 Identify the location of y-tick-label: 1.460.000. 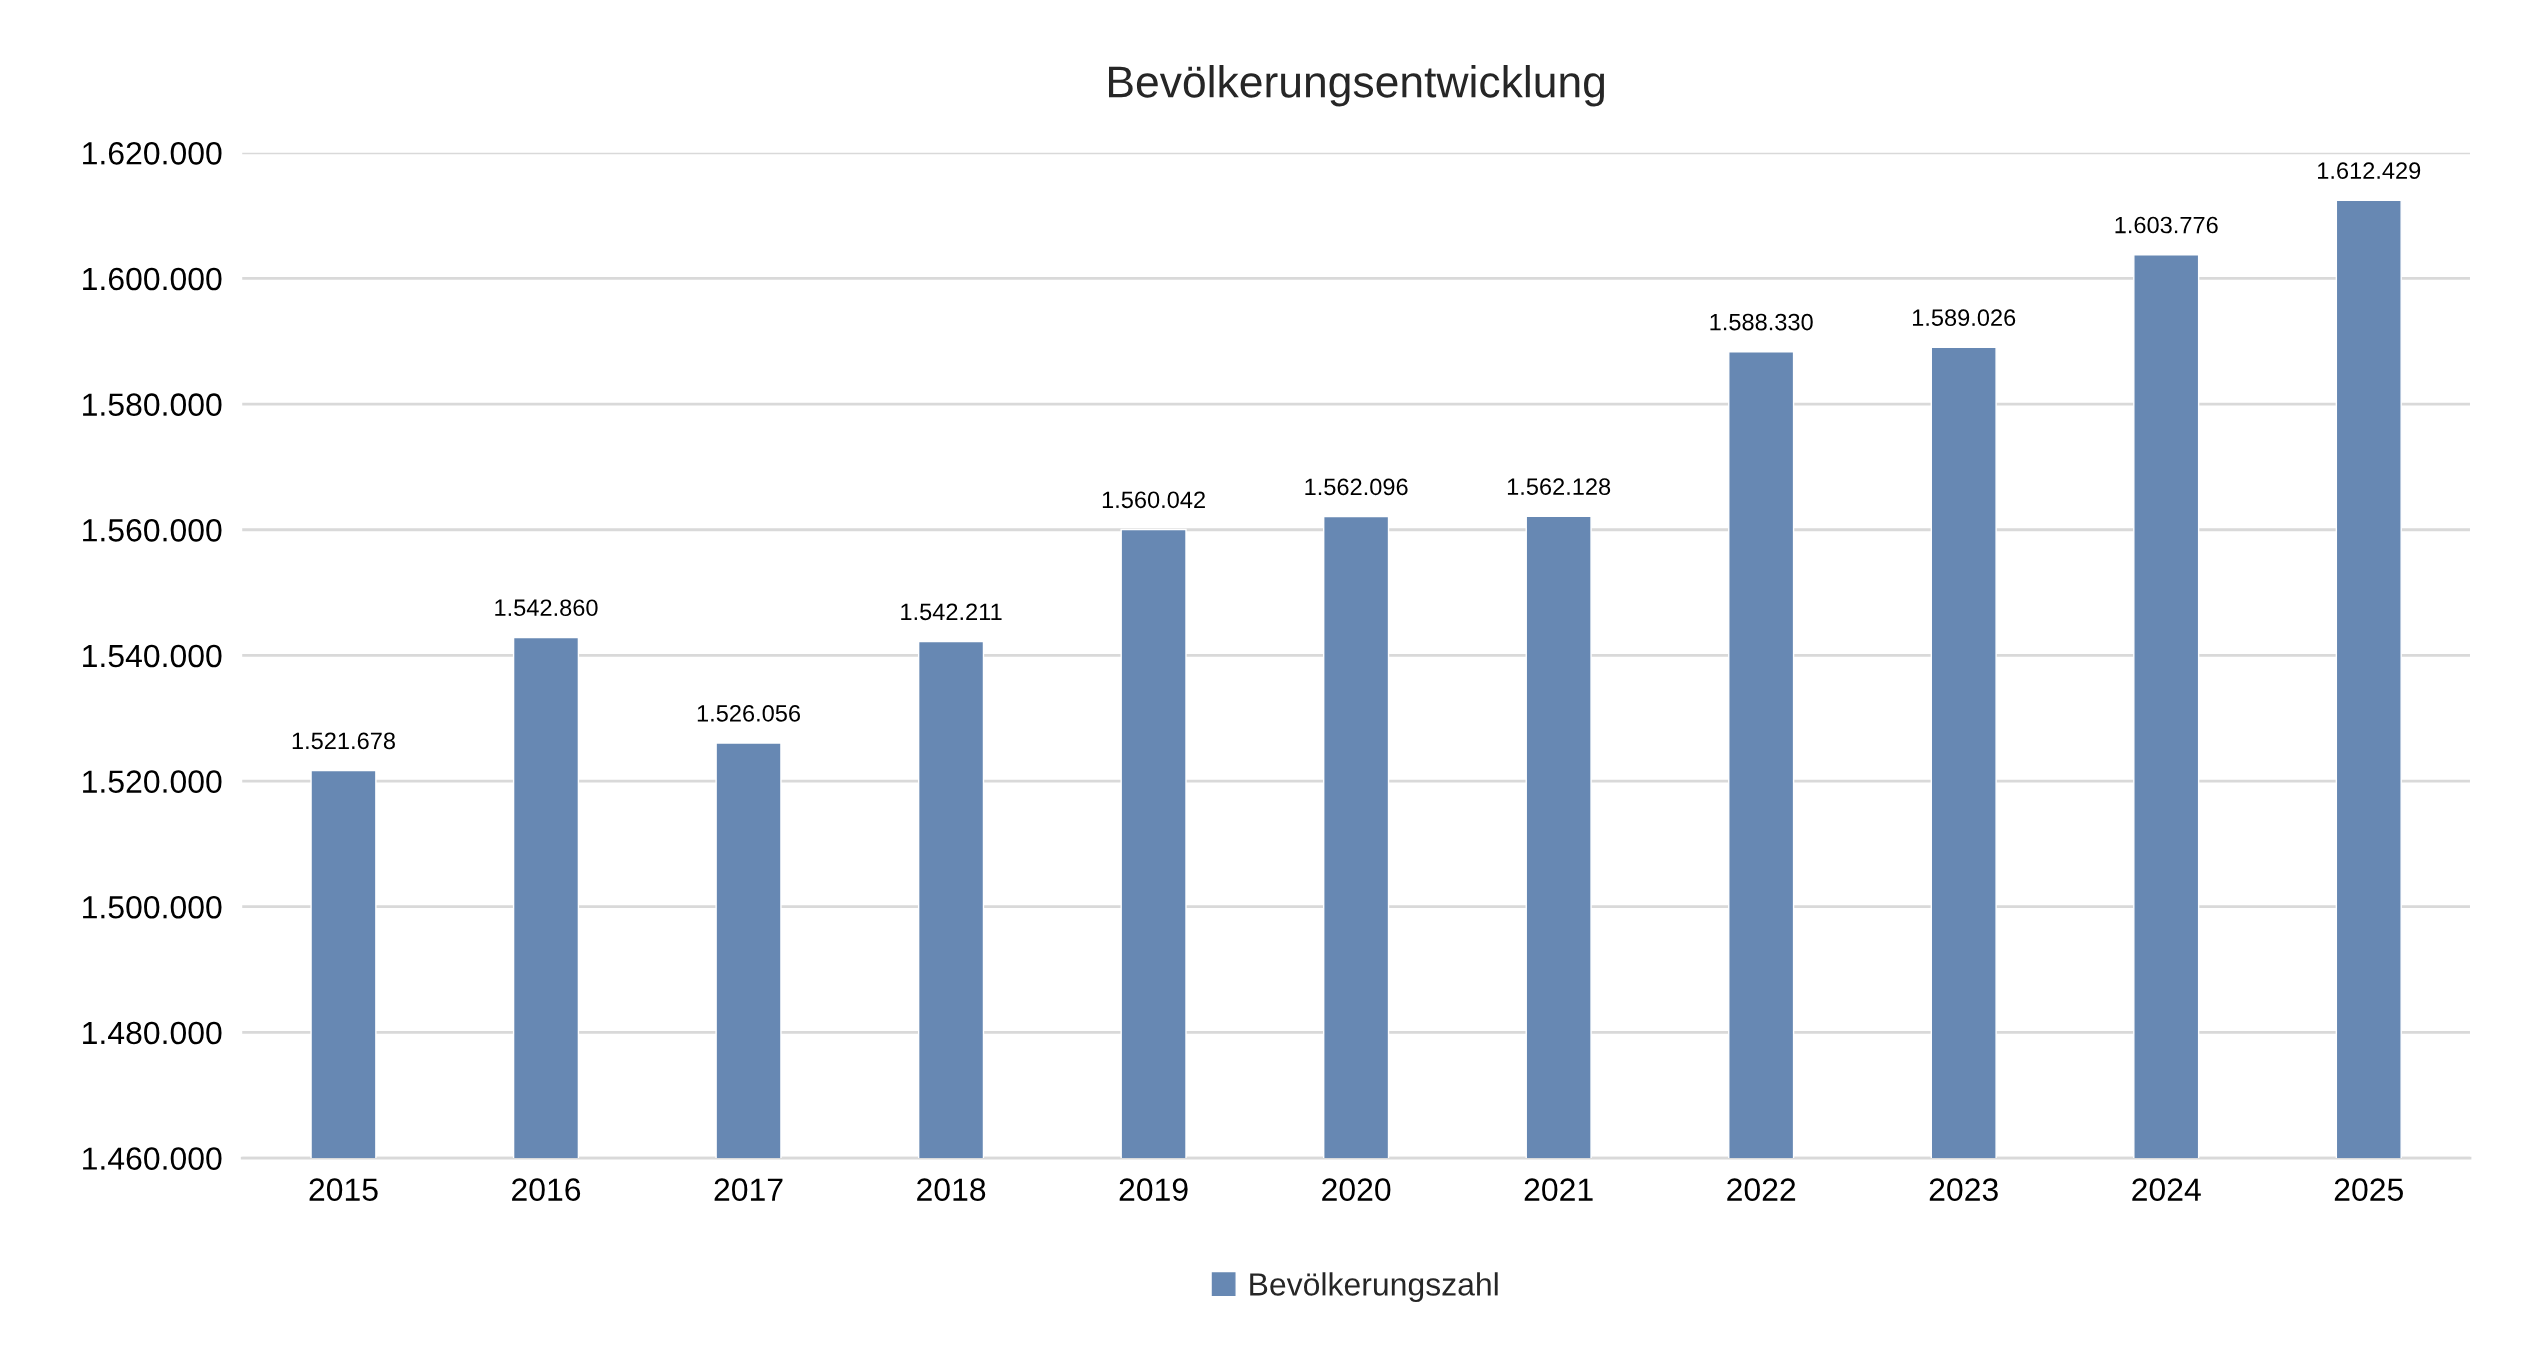
(152, 1158).